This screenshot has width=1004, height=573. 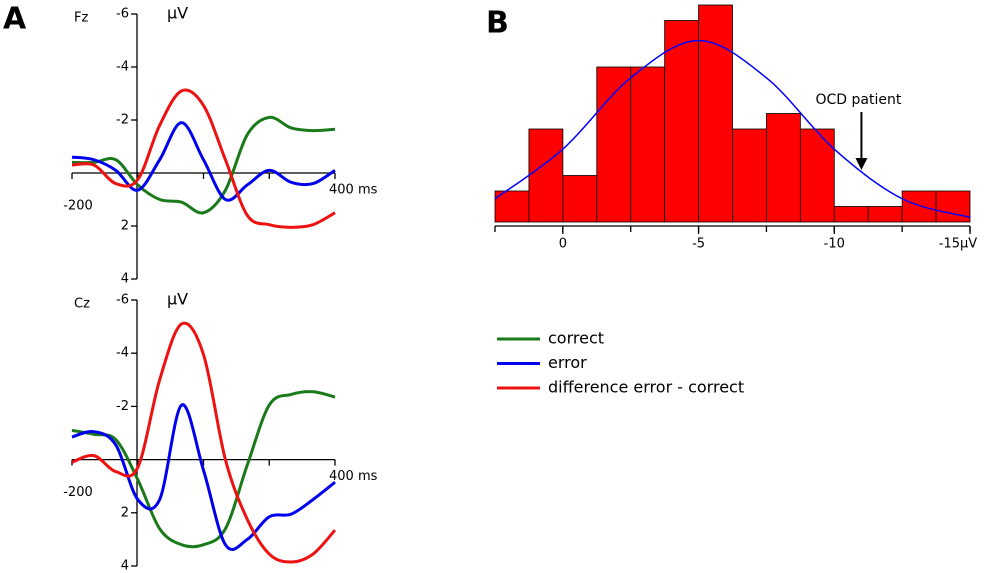 I want to click on x-tick-label: -5, so click(x=698, y=244).